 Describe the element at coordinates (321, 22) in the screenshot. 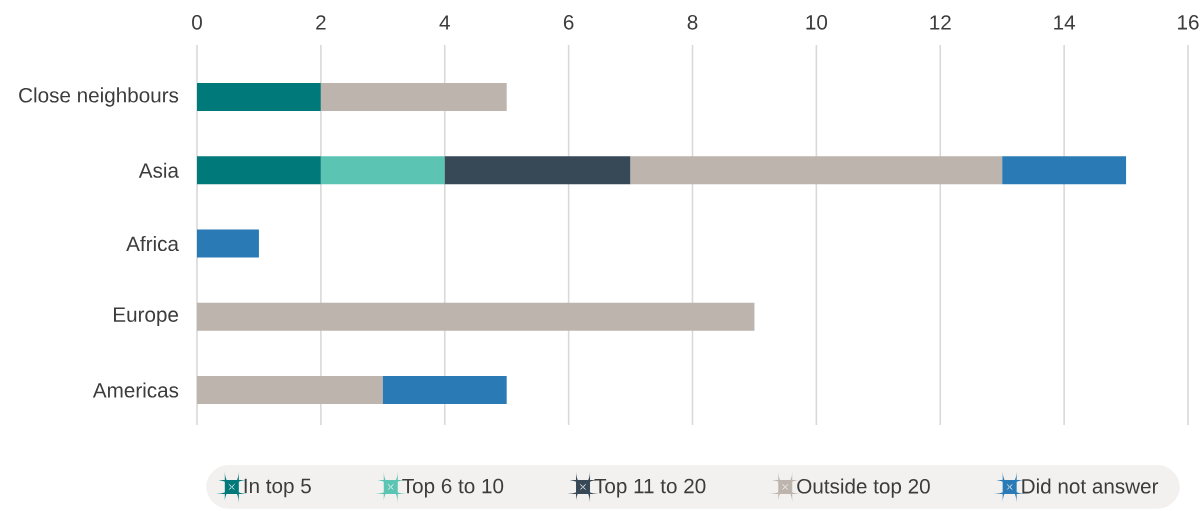

I see `x-tick-label: 2` at that location.